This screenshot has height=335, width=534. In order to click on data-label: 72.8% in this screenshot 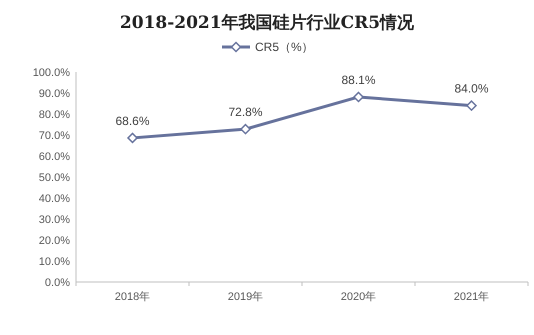, I will do `click(245, 112)`.